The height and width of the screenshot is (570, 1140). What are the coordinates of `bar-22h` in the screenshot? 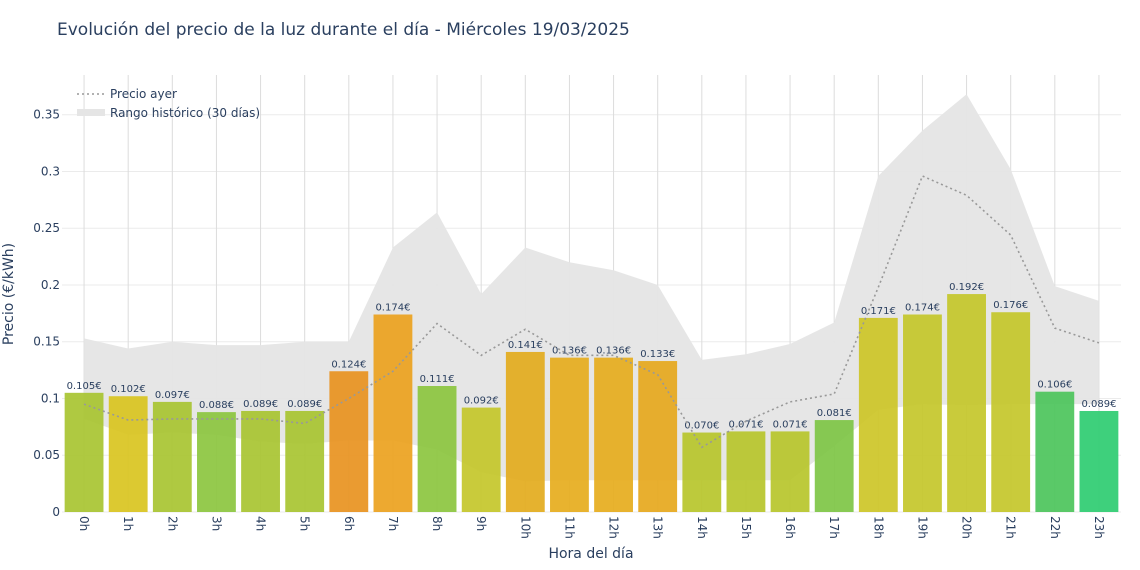 It's located at (1055, 451).